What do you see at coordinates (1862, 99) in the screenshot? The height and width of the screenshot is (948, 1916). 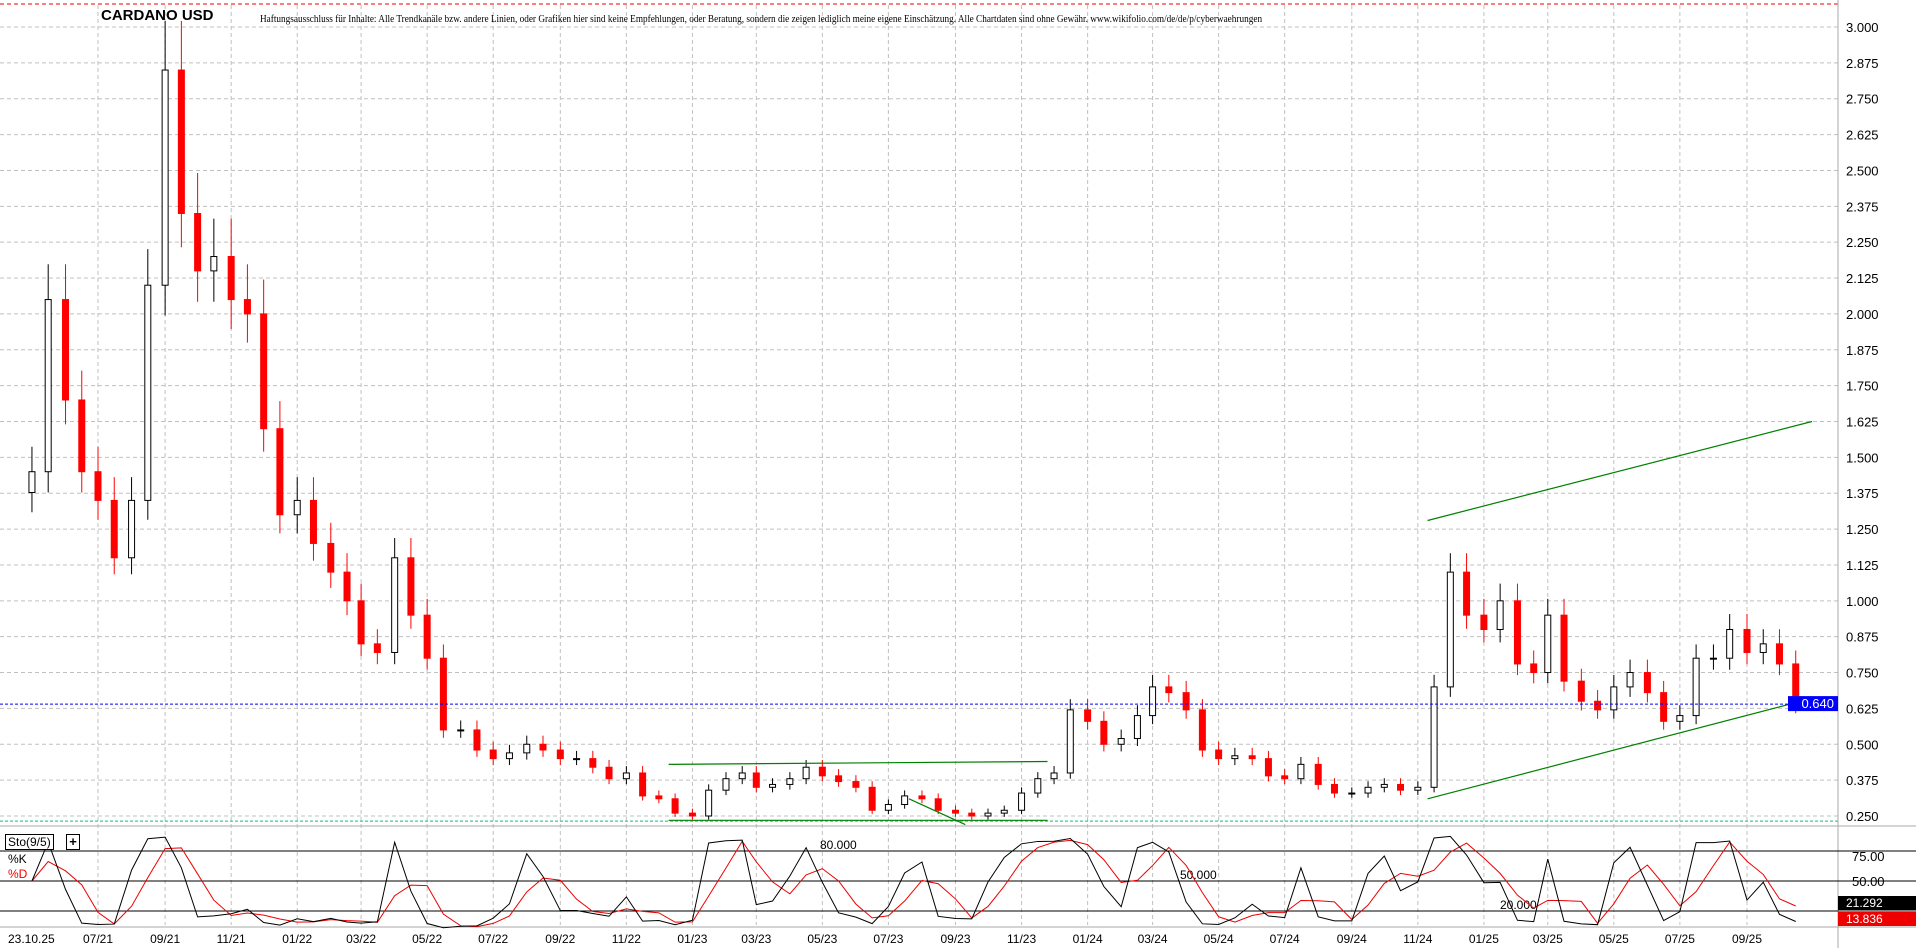 I see `y-tick-label: 2.750` at bounding box center [1862, 99].